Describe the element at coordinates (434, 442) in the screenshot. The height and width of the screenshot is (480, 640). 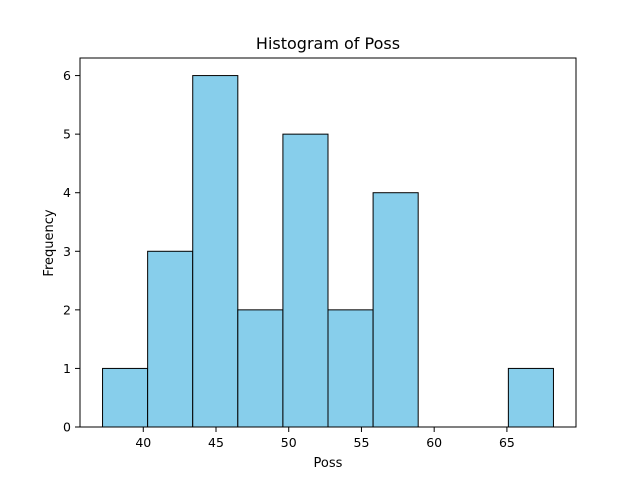
I see `x-tick-label-4: 60` at that location.